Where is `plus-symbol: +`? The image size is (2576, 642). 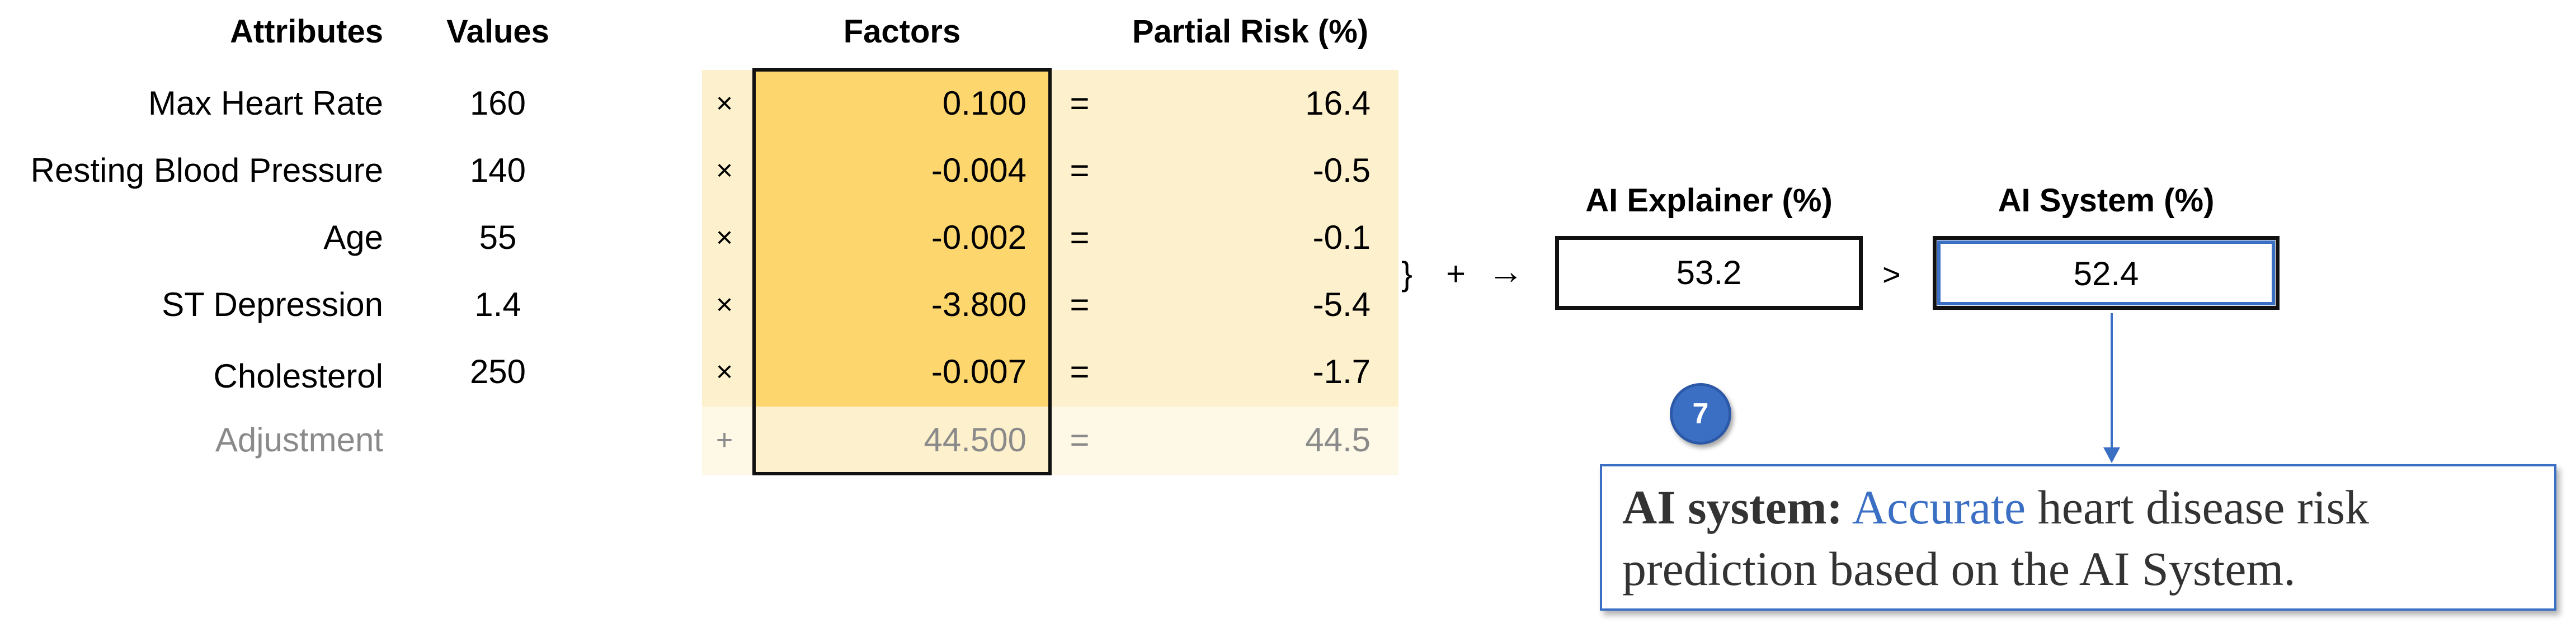 plus-symbol: + is located at coordinates (1456, 273).